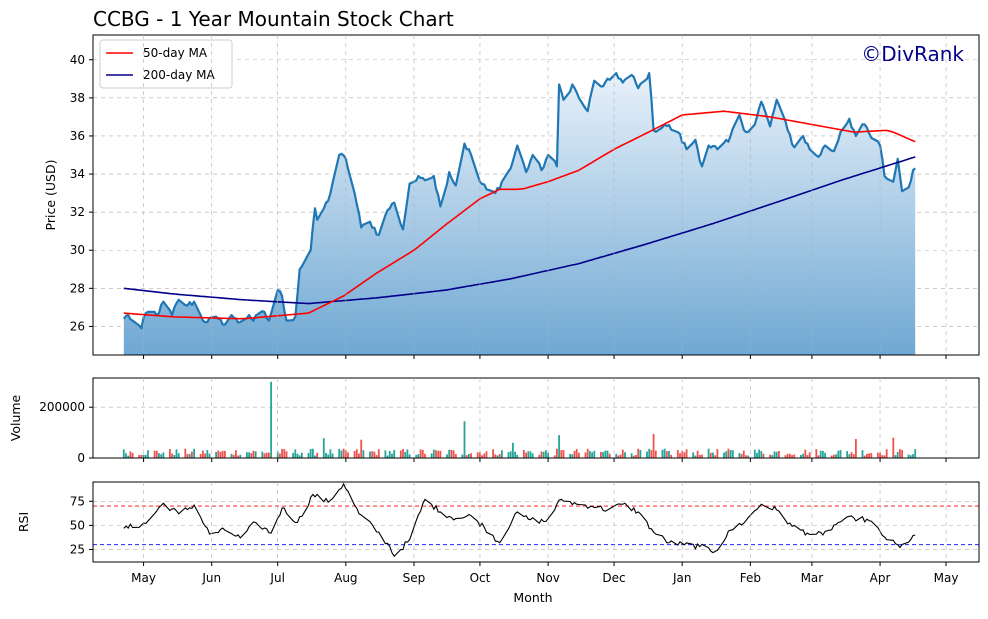  I want to click on rsi-panel-frame, so click(536, 522).